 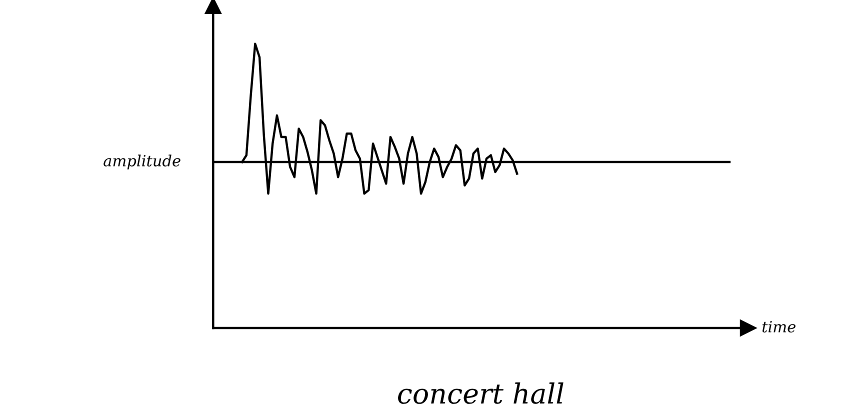 What do you see at coordinates (481, 393) in the screenshot?
I see `text: concert hall` at bounding box center [481, 393].